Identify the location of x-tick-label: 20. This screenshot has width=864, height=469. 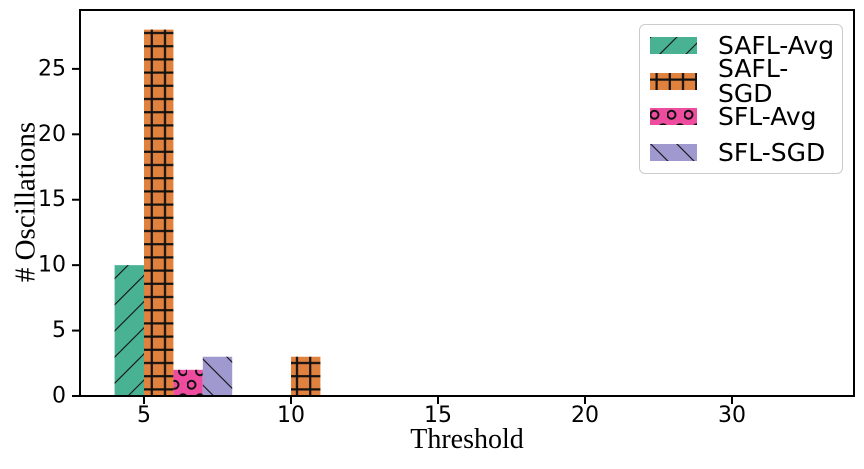
(585, 415).